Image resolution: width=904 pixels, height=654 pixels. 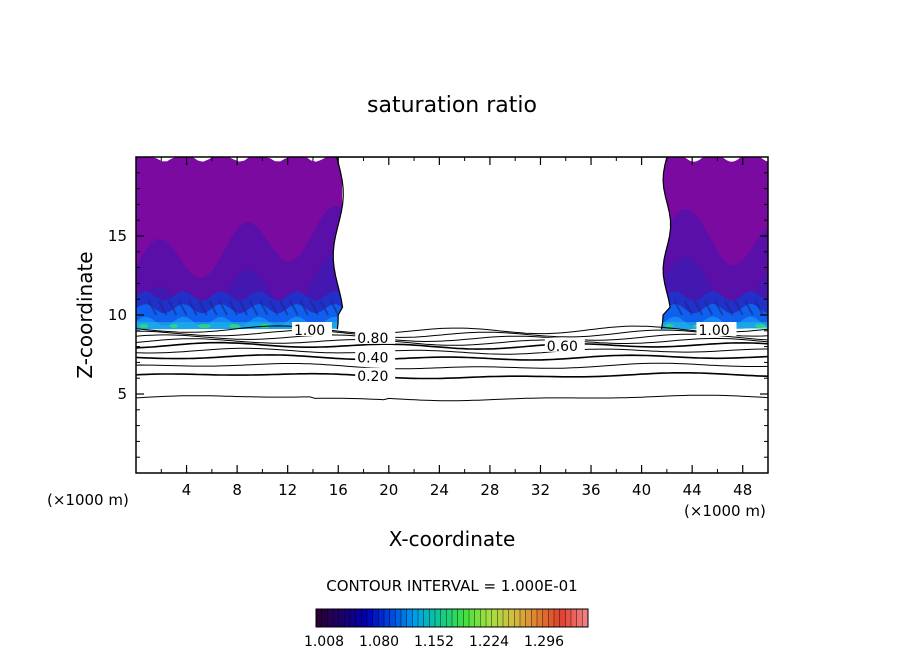 What do you see at coordinates (237, 490) in the screenshot?
I see `x-tick-label: 8` at bounding box center [237, 490].